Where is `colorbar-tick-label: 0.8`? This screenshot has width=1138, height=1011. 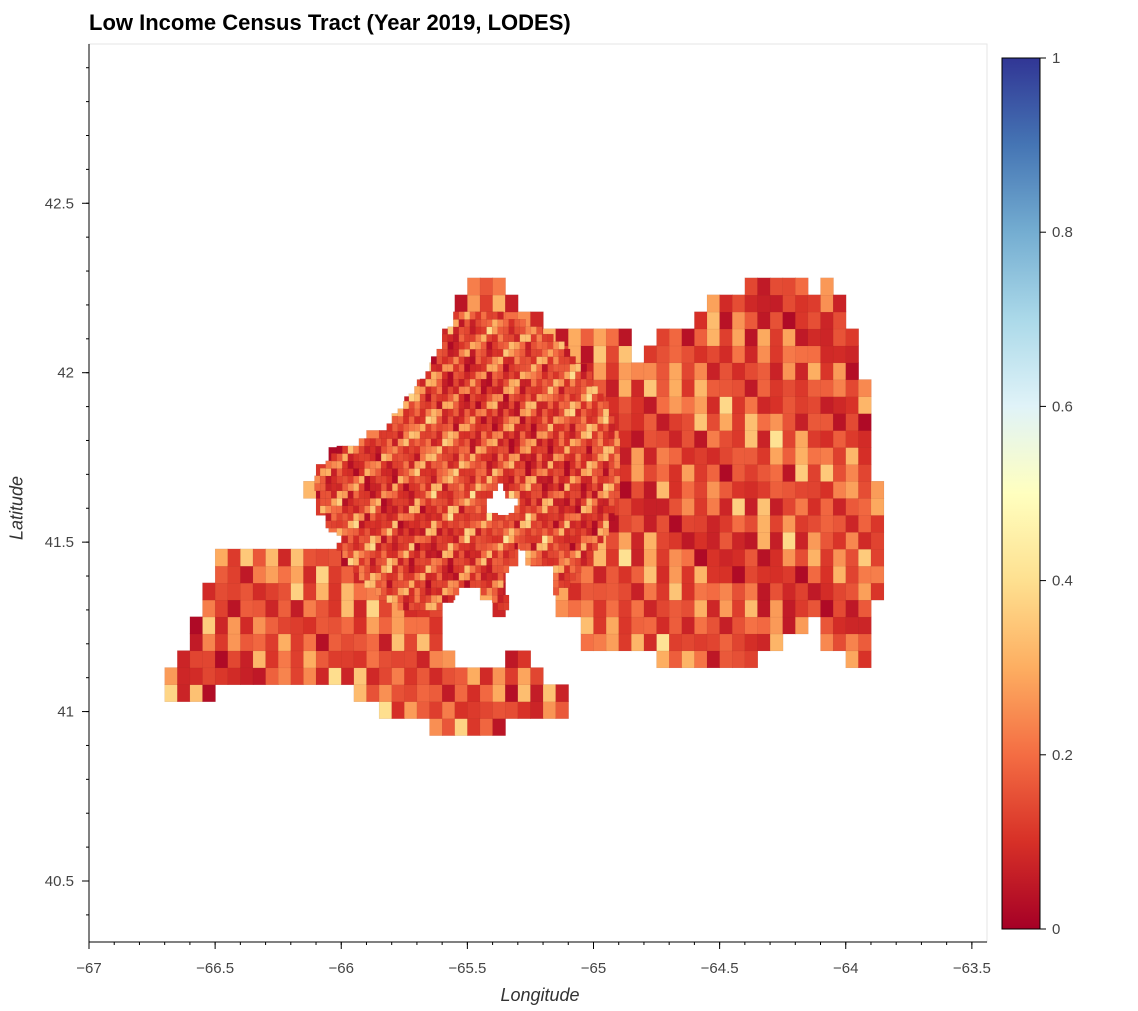 colorbar-tick-label: 0.8 is located at coordinates (1062, 232).